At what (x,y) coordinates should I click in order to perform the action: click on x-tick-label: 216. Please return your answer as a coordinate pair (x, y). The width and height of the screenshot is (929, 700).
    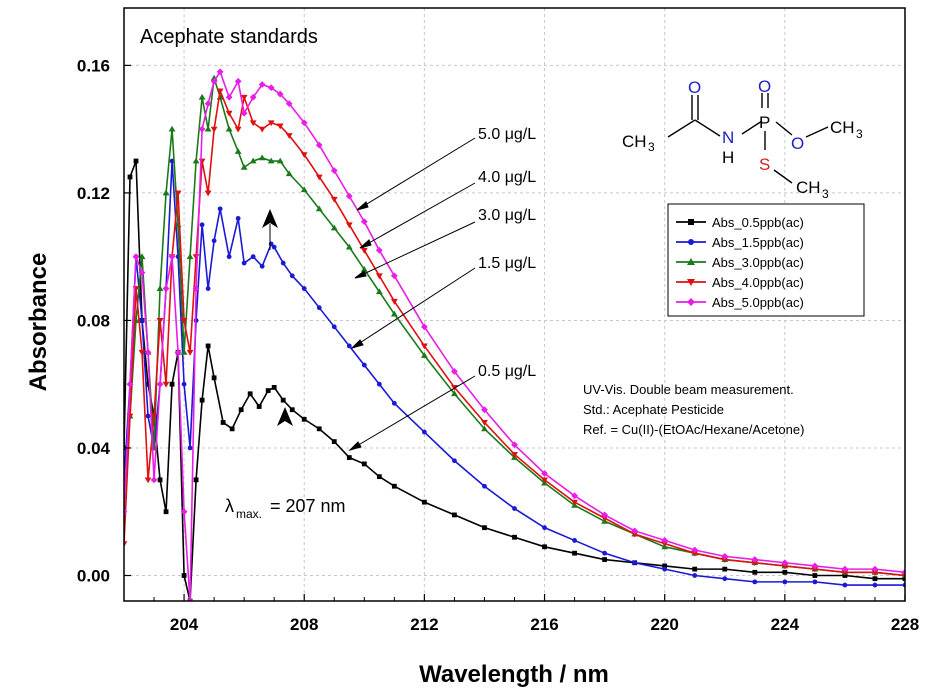
    Looking at the image, I should click on (544, 624).